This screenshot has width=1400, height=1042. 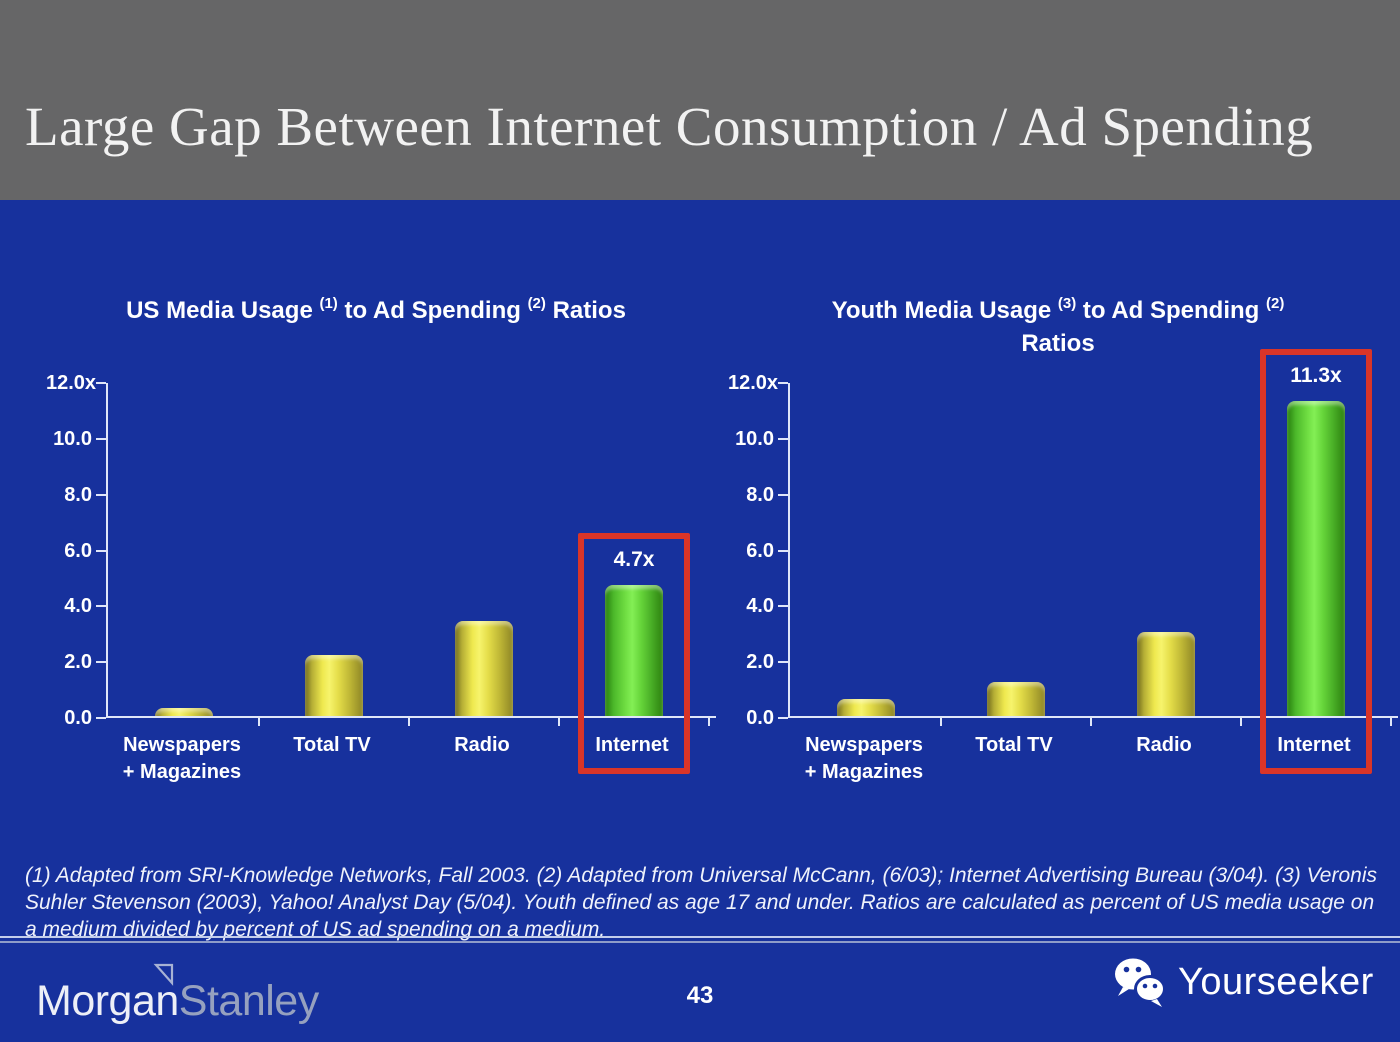 I want to click on morgan-stanley-wordmark: MorganStanley, so click(x=177, y=1001).